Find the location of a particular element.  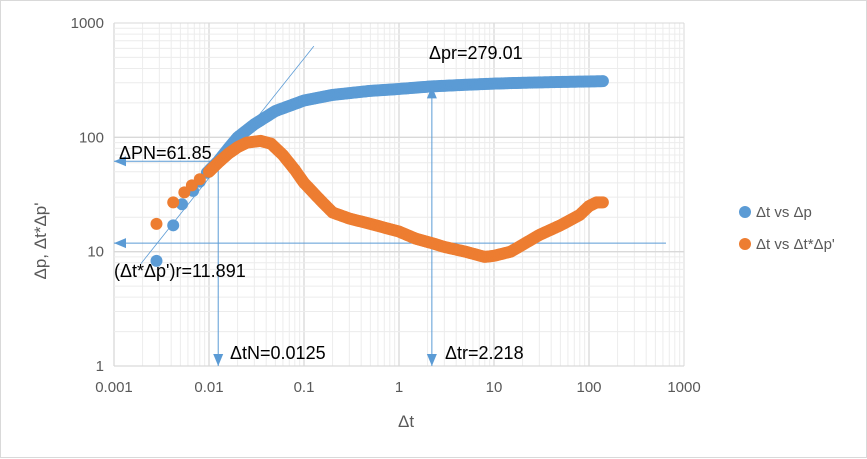

y-tick-label: 1 is located at coordinates (100, 366).